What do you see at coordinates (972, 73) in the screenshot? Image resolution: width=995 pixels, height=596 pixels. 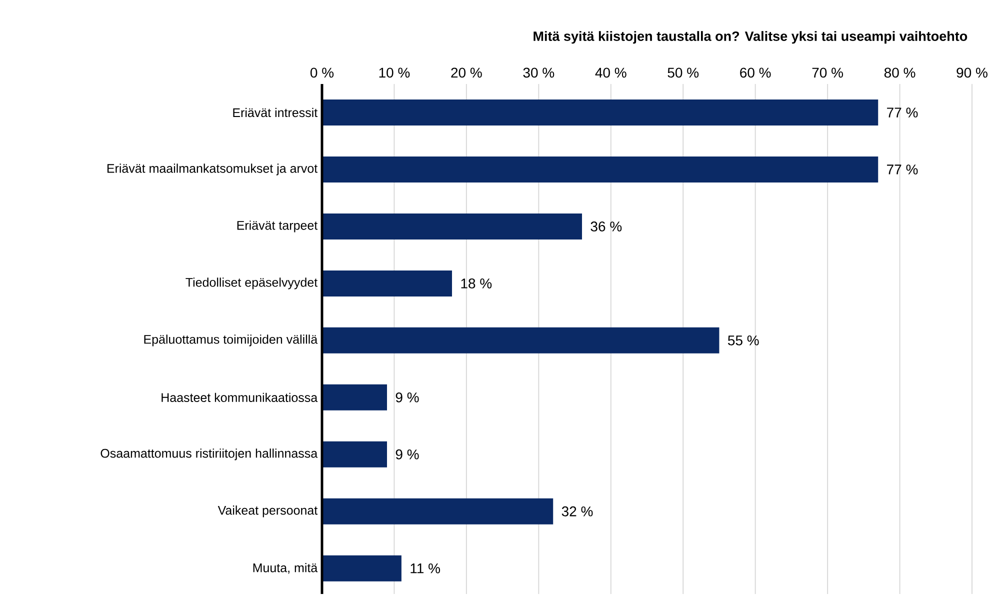 I see `x-tick-label: 90 %` at bounding box center [972, 73].